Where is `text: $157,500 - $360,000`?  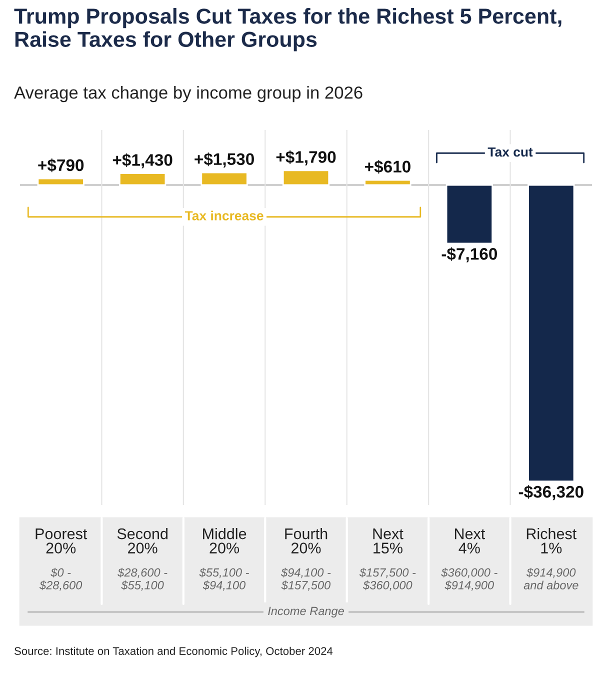
text: $157,500 - $360,000 is located at coordinates (387, 579).